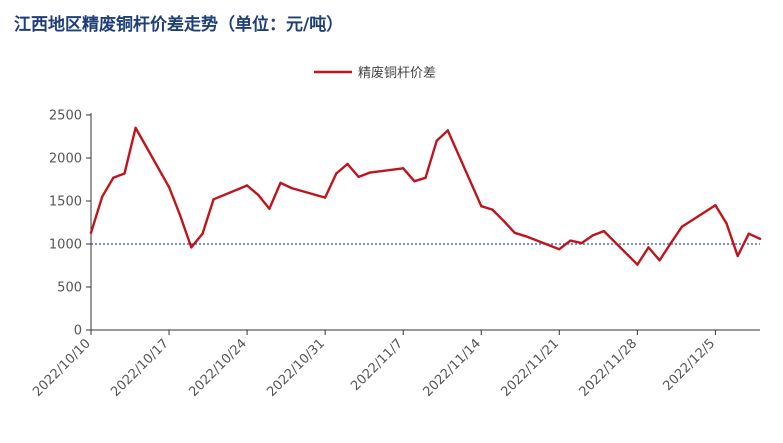  What do you see at coordinates (65, 159) in the screenshot?
I see `y-tick-label: 2000` at bounding box center [65, 159].